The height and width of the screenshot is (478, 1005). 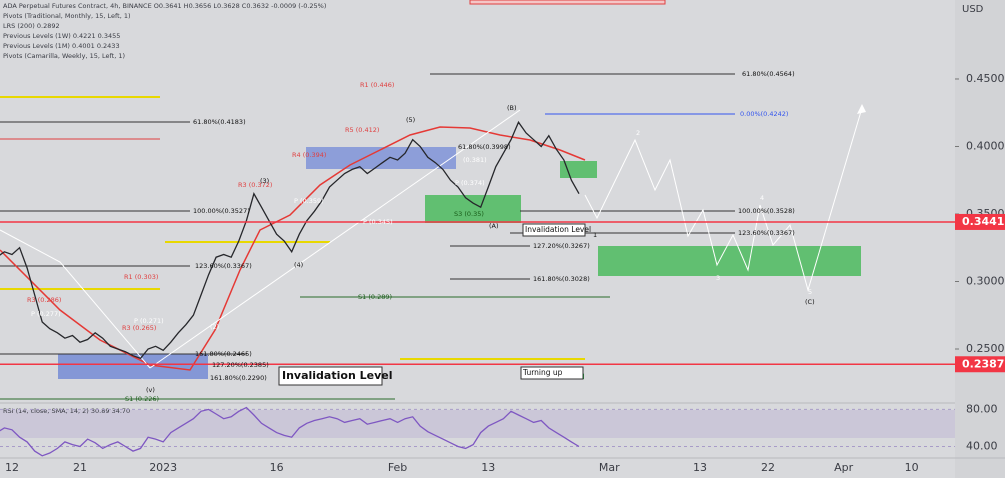 I want to click on legend-line: Previous Levels (1W) 0.4221 0.3455, so click(x=62, y=36).